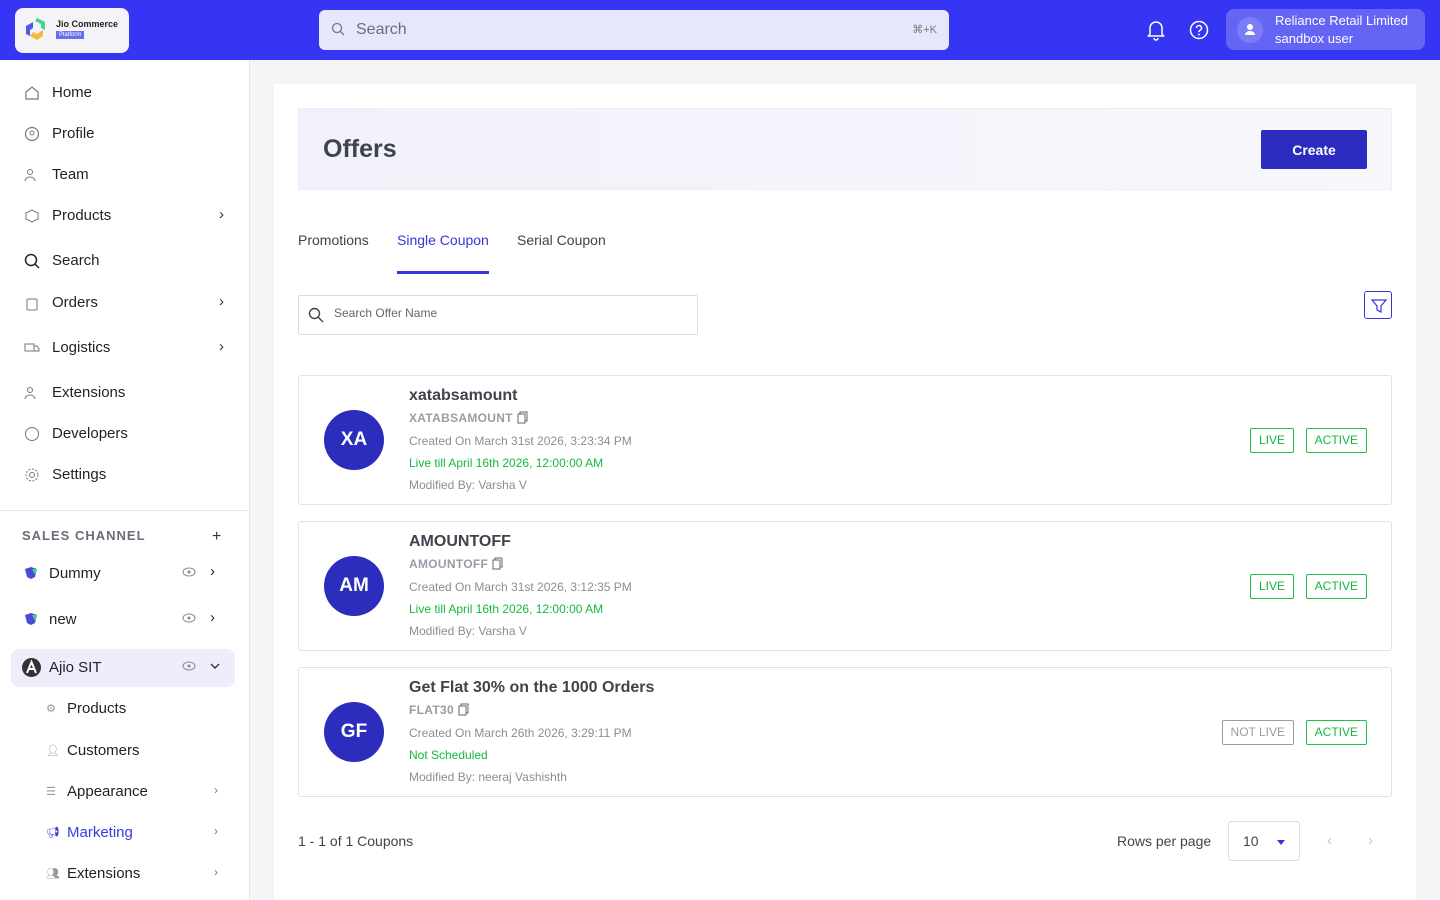 The height and width of the screenshot is (900, 1440). Describe the element at coordinates (123, 620) in the screenshot. I see `channel-new: new ›` at that location.